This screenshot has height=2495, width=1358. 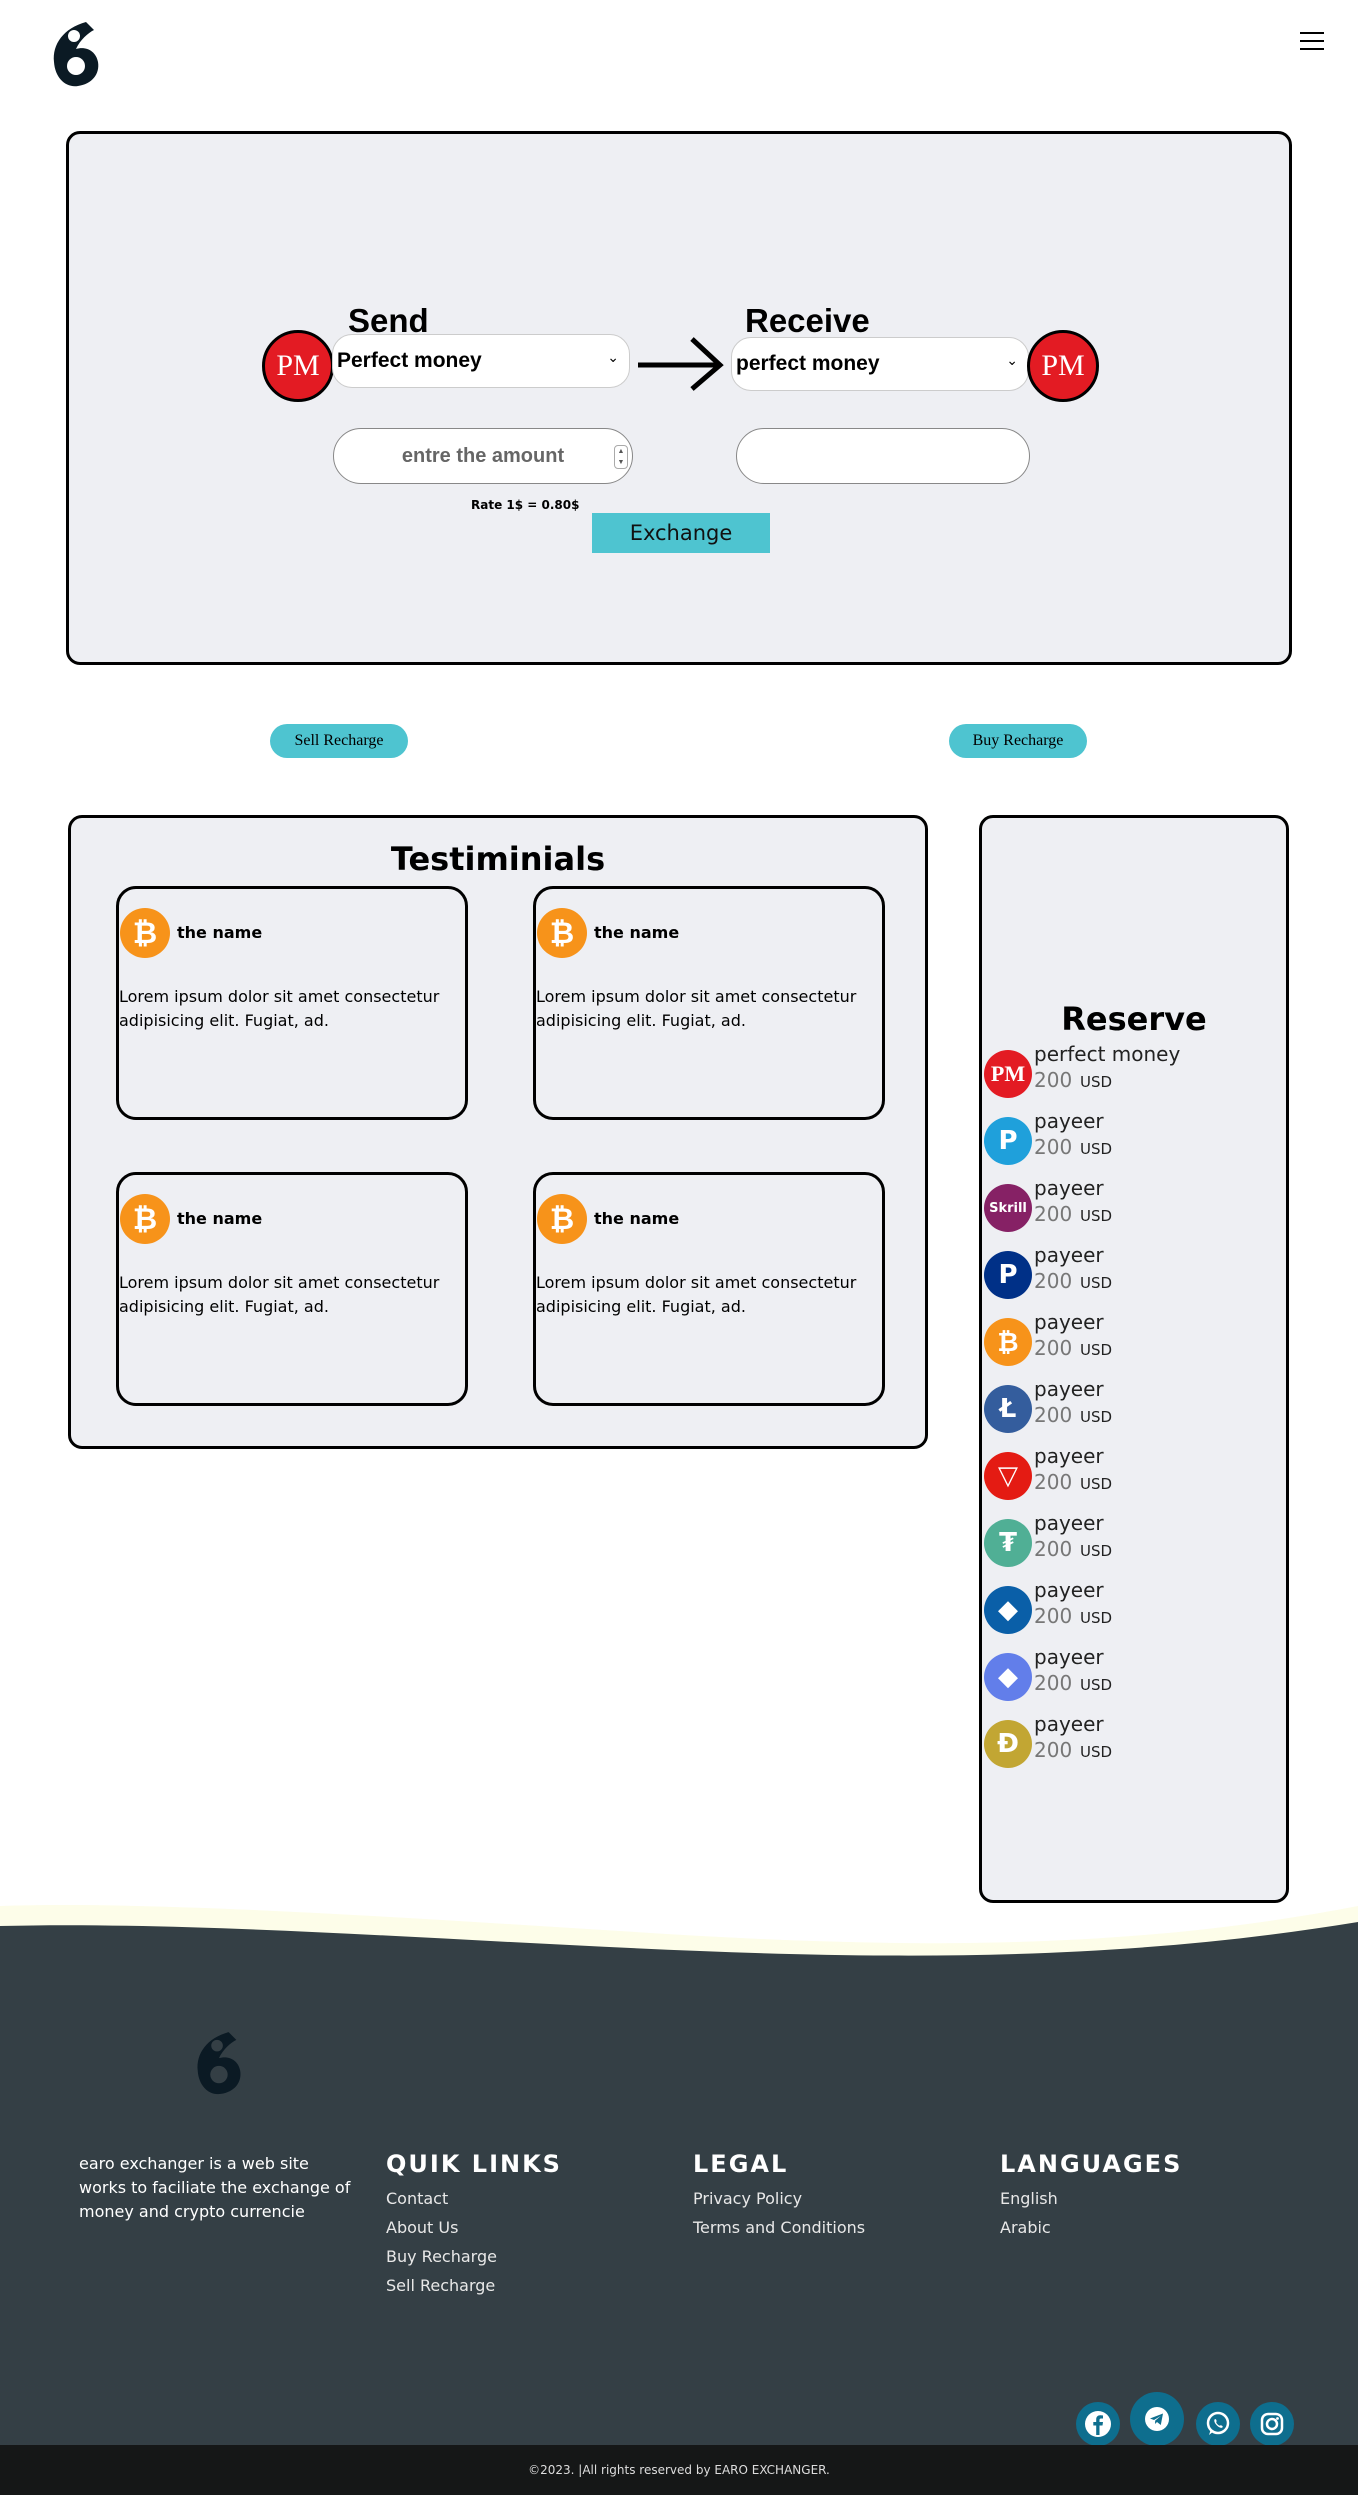 I want to click on language-arabic: Arabic, so click(x=1025, y=2227).